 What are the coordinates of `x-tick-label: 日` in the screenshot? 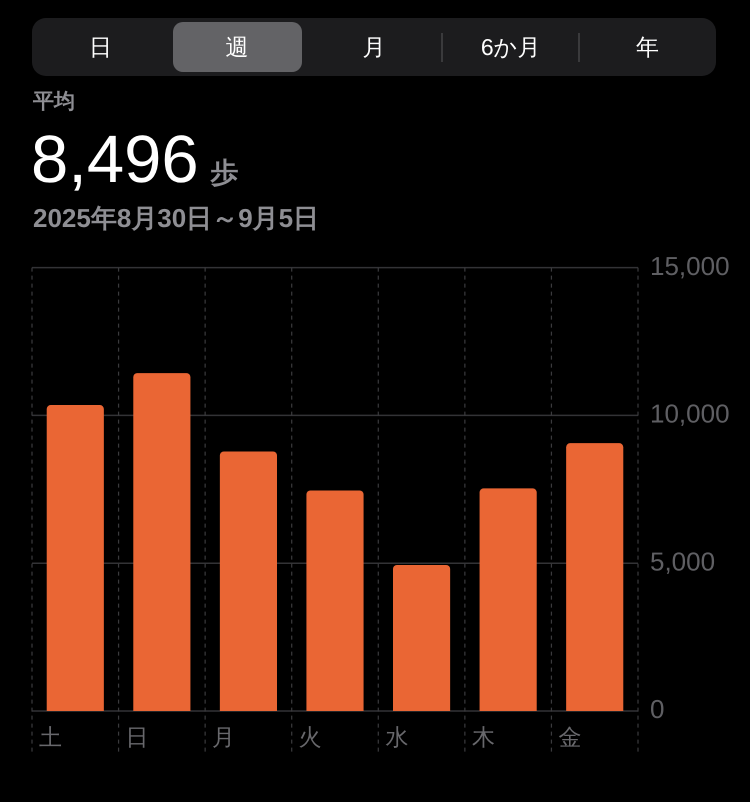 It's located at (137, 737).